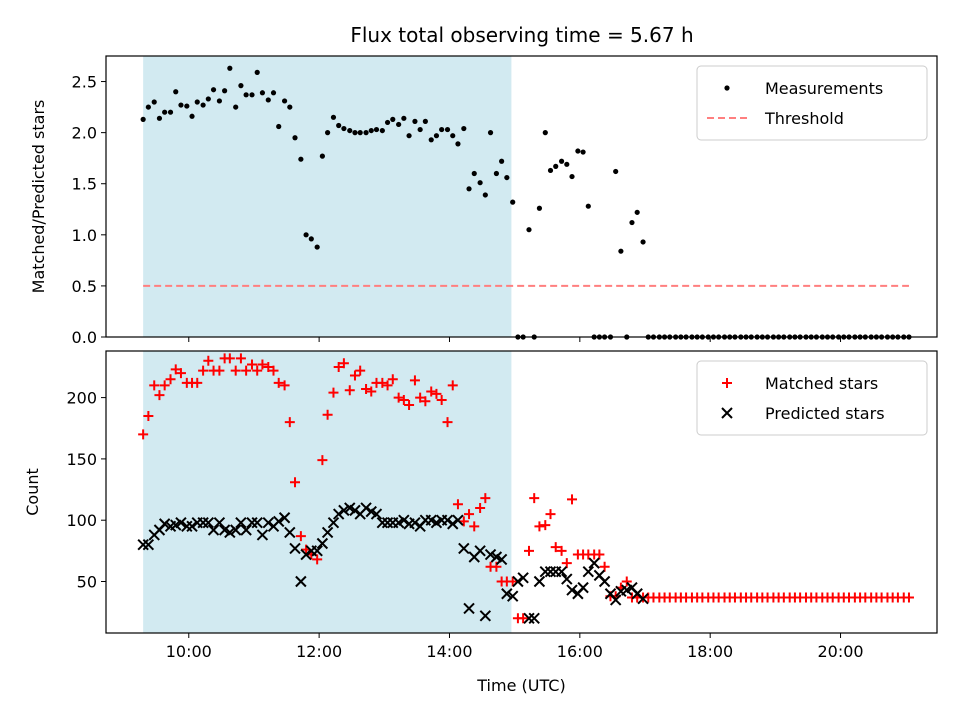 Image resolution: width=960 pixels, height=720 pixels. I want to click on y-tick-label: 100, so click(81, 520).